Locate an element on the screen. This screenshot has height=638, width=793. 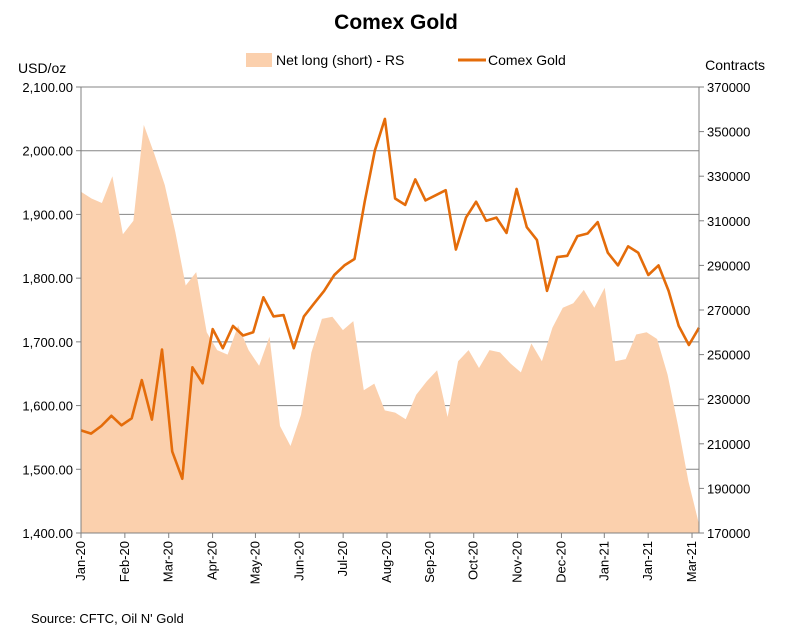
x-tick-label: Feb-20 is located at coordinates (124, 561).